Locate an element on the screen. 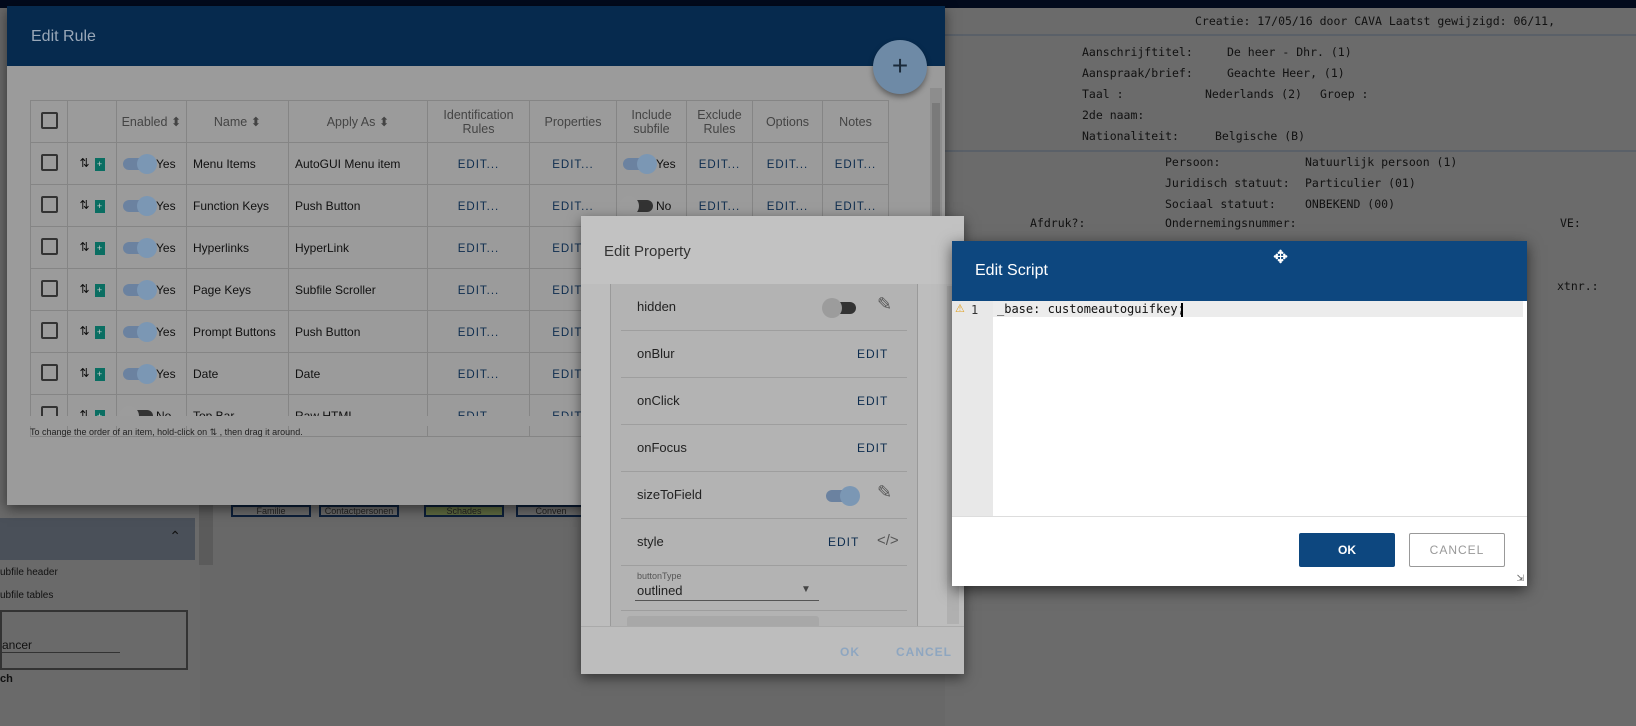 The height and width of the screenshot is (726, 1636). tab-contactpersonen: Contactpersonen is located at coordinates (359, 511).